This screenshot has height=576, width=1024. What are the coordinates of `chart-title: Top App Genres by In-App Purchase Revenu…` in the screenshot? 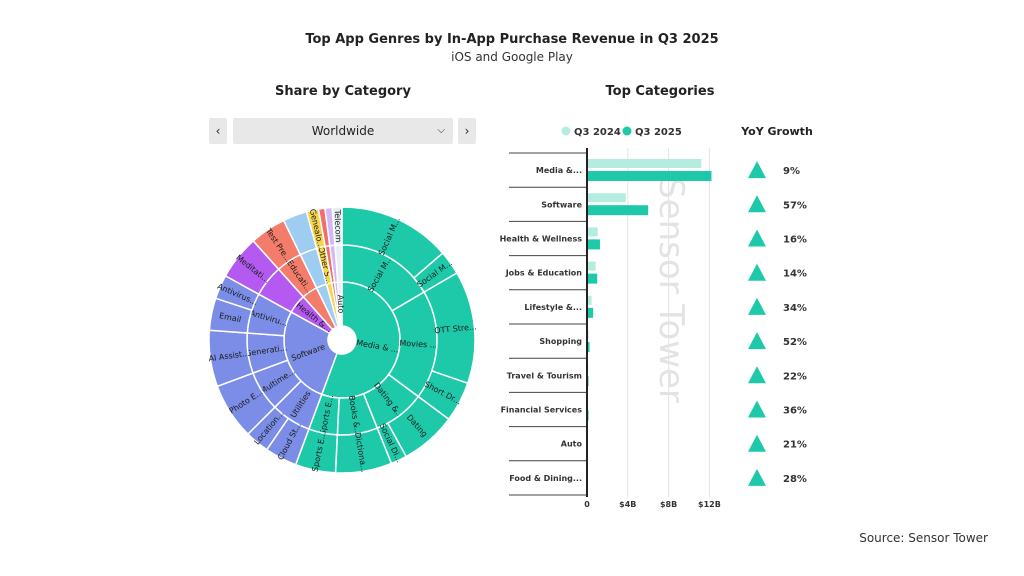 It's located at (512, 39).